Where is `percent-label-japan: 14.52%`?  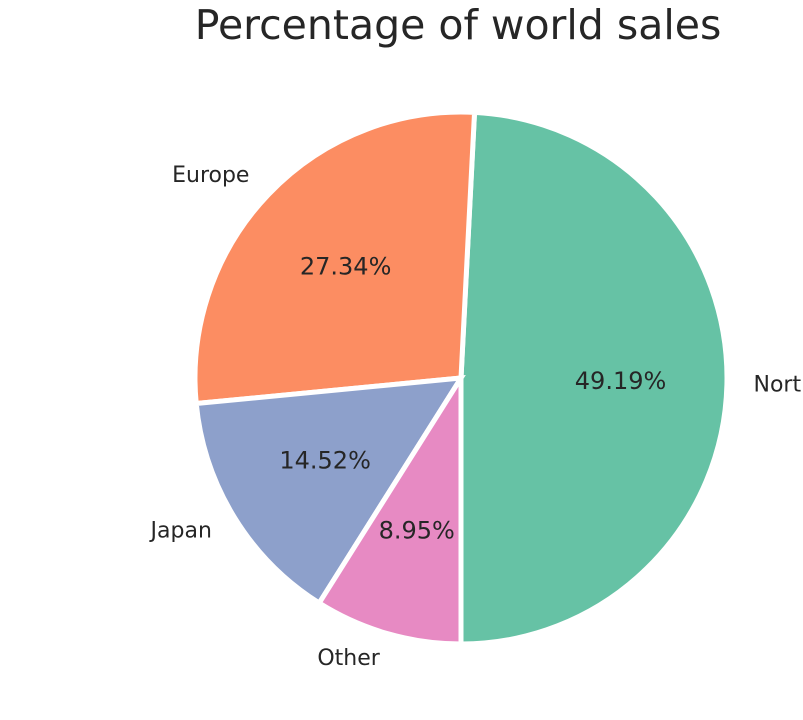 percent-label-japan: 14.52% is located at coordinates (325, 461).